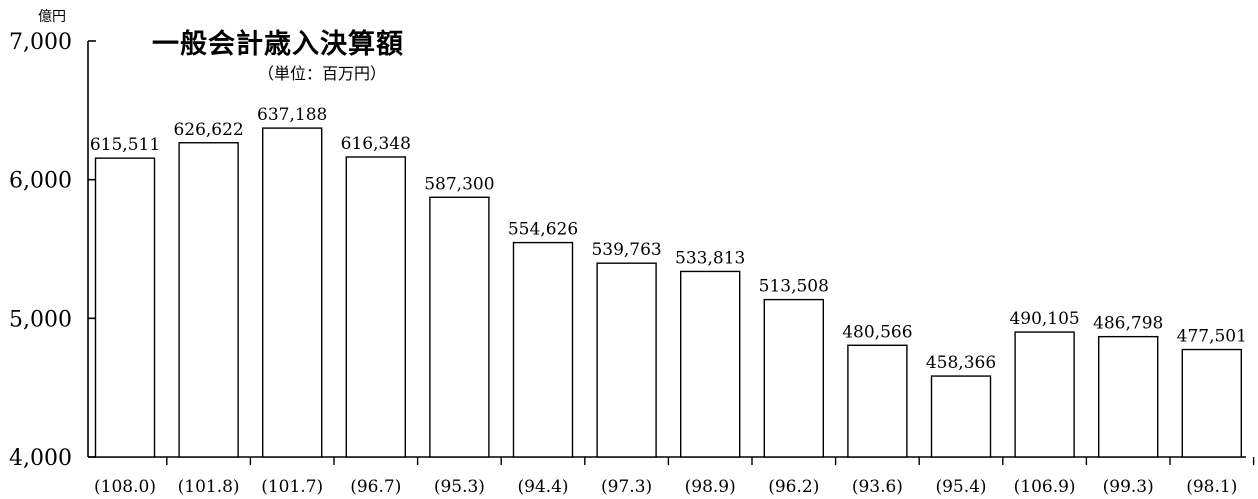  Describe the element at coordinates (543, 230) in the screenshot. I see `bar-value-label: 554,626` at that location.